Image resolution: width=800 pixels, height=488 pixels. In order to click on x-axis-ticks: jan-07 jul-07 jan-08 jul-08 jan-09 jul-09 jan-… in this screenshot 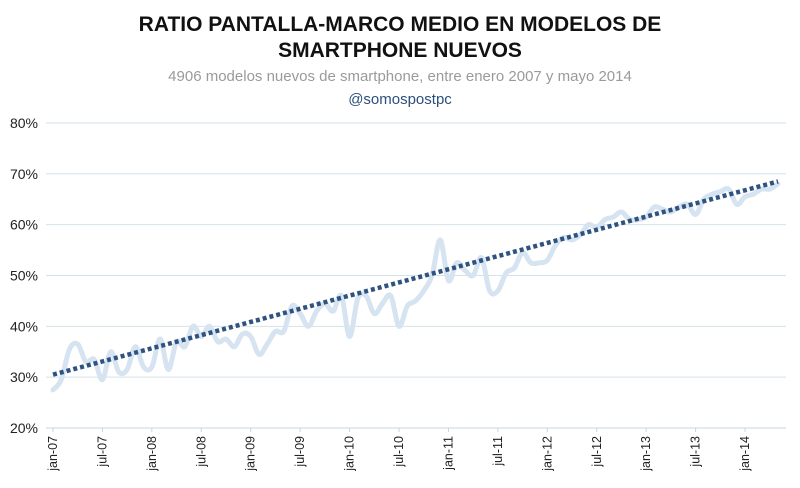, I will do `click(399, 450)`.